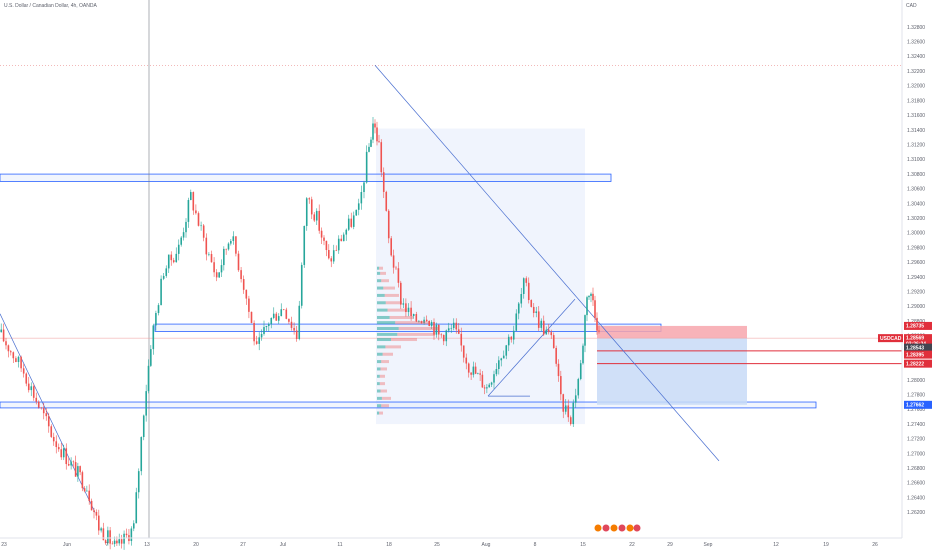 This screenshot has width=932, height=550. I want to click on price-tick-label: 1.29200, so click(916, 293).